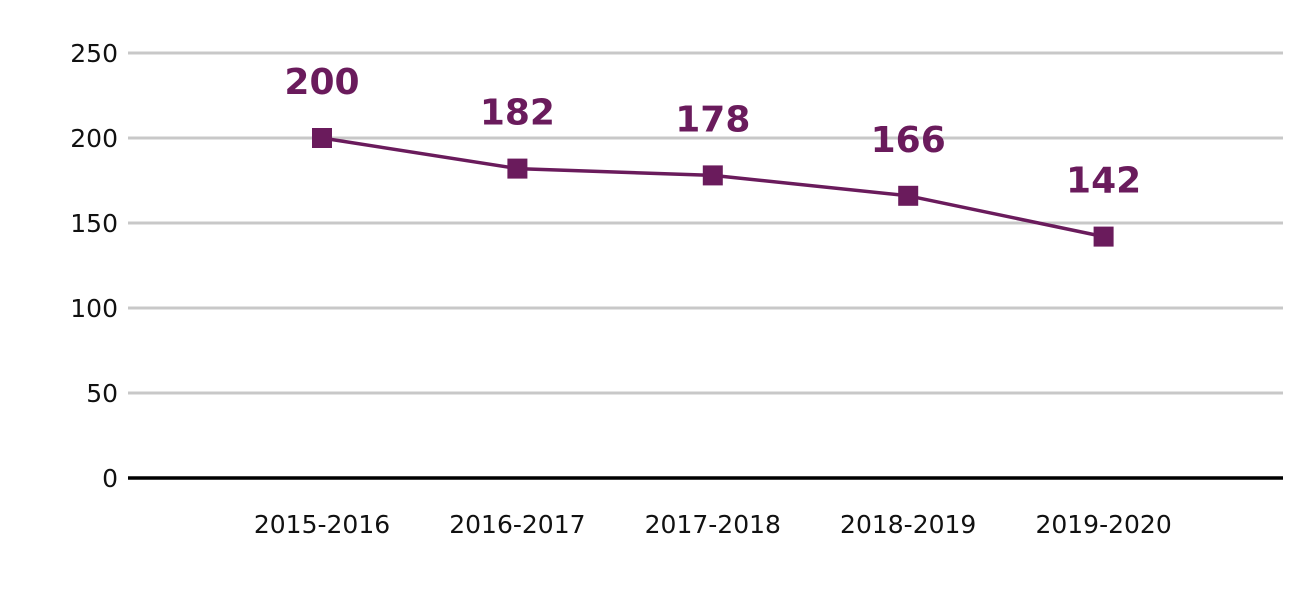 This screenshot has height=591, width=1299. Describe the element at coordinates (517, 113) in the screenshot. I see `data-label: 182` at that location.